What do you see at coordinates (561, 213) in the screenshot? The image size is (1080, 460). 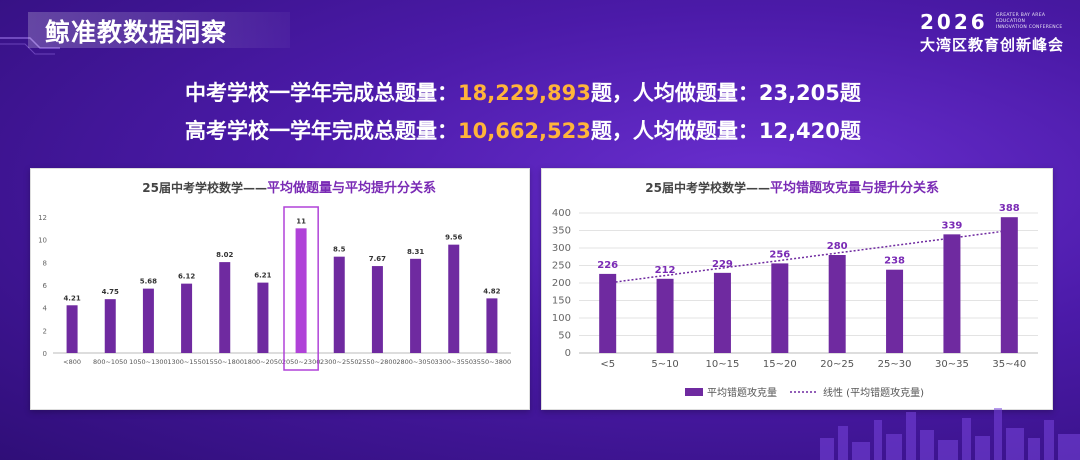 I see `y-tick-label: 400` at bounding box center [561, 213].